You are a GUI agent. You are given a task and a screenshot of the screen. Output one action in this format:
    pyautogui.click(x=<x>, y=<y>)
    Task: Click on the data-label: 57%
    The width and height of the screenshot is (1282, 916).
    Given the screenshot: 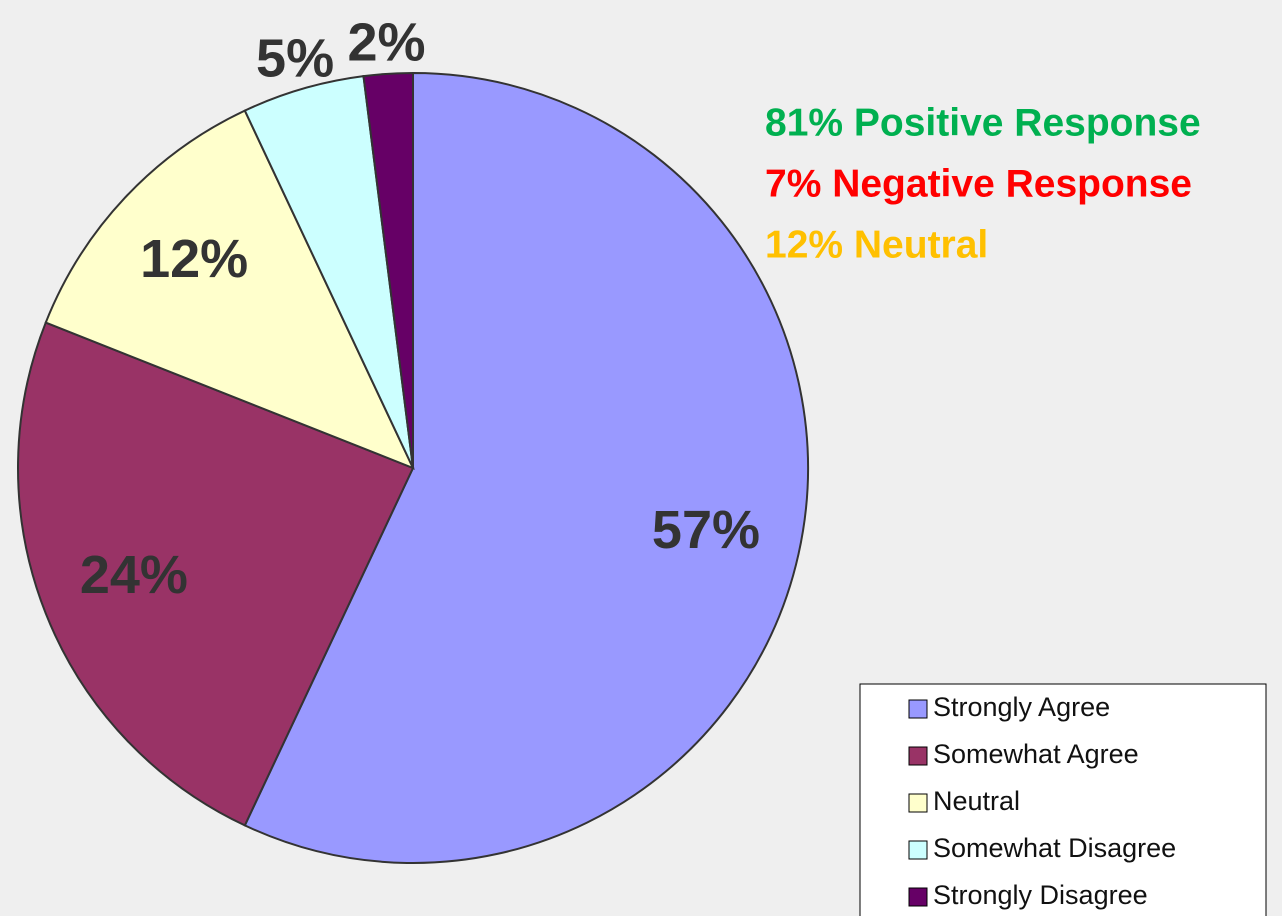 What is the action you would take?
    pyautogui.click(x=706, y=530)
    